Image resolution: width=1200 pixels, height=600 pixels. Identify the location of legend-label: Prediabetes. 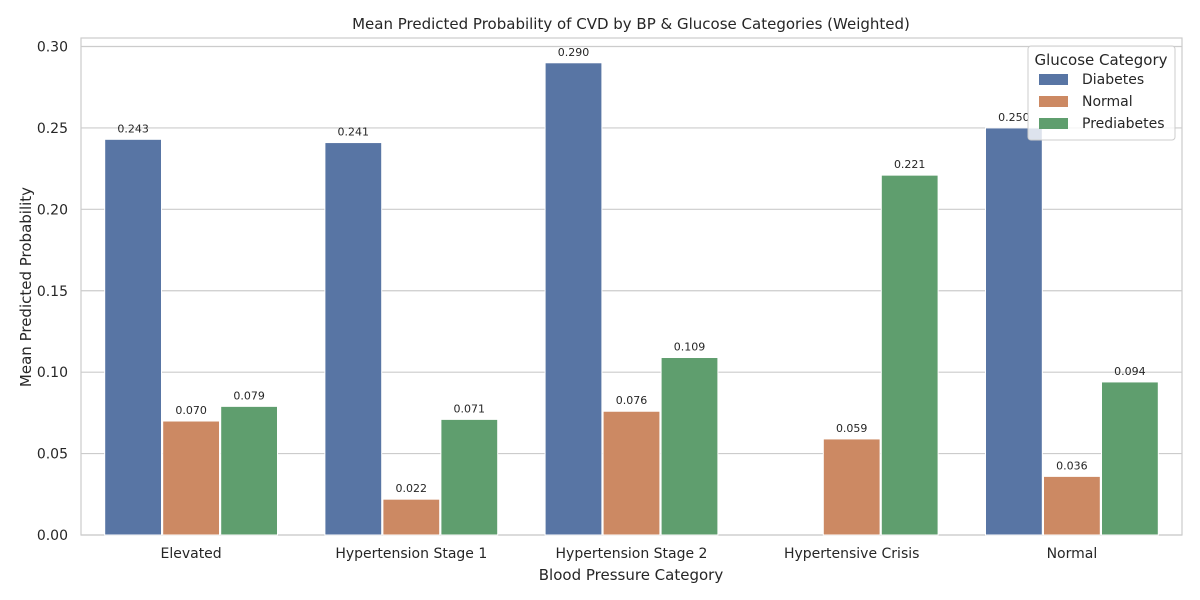
(1123, 124).